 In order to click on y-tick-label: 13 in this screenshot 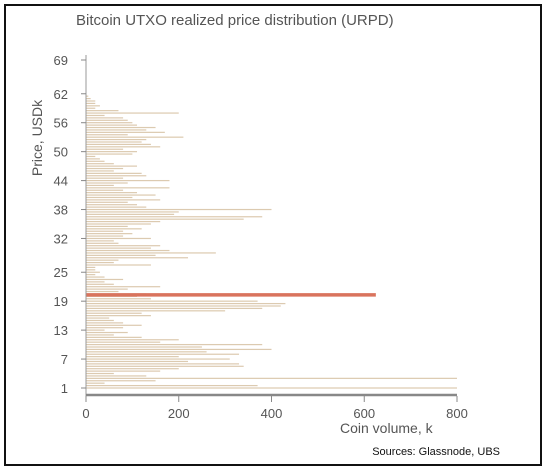, I will do `click(61, 330)`.